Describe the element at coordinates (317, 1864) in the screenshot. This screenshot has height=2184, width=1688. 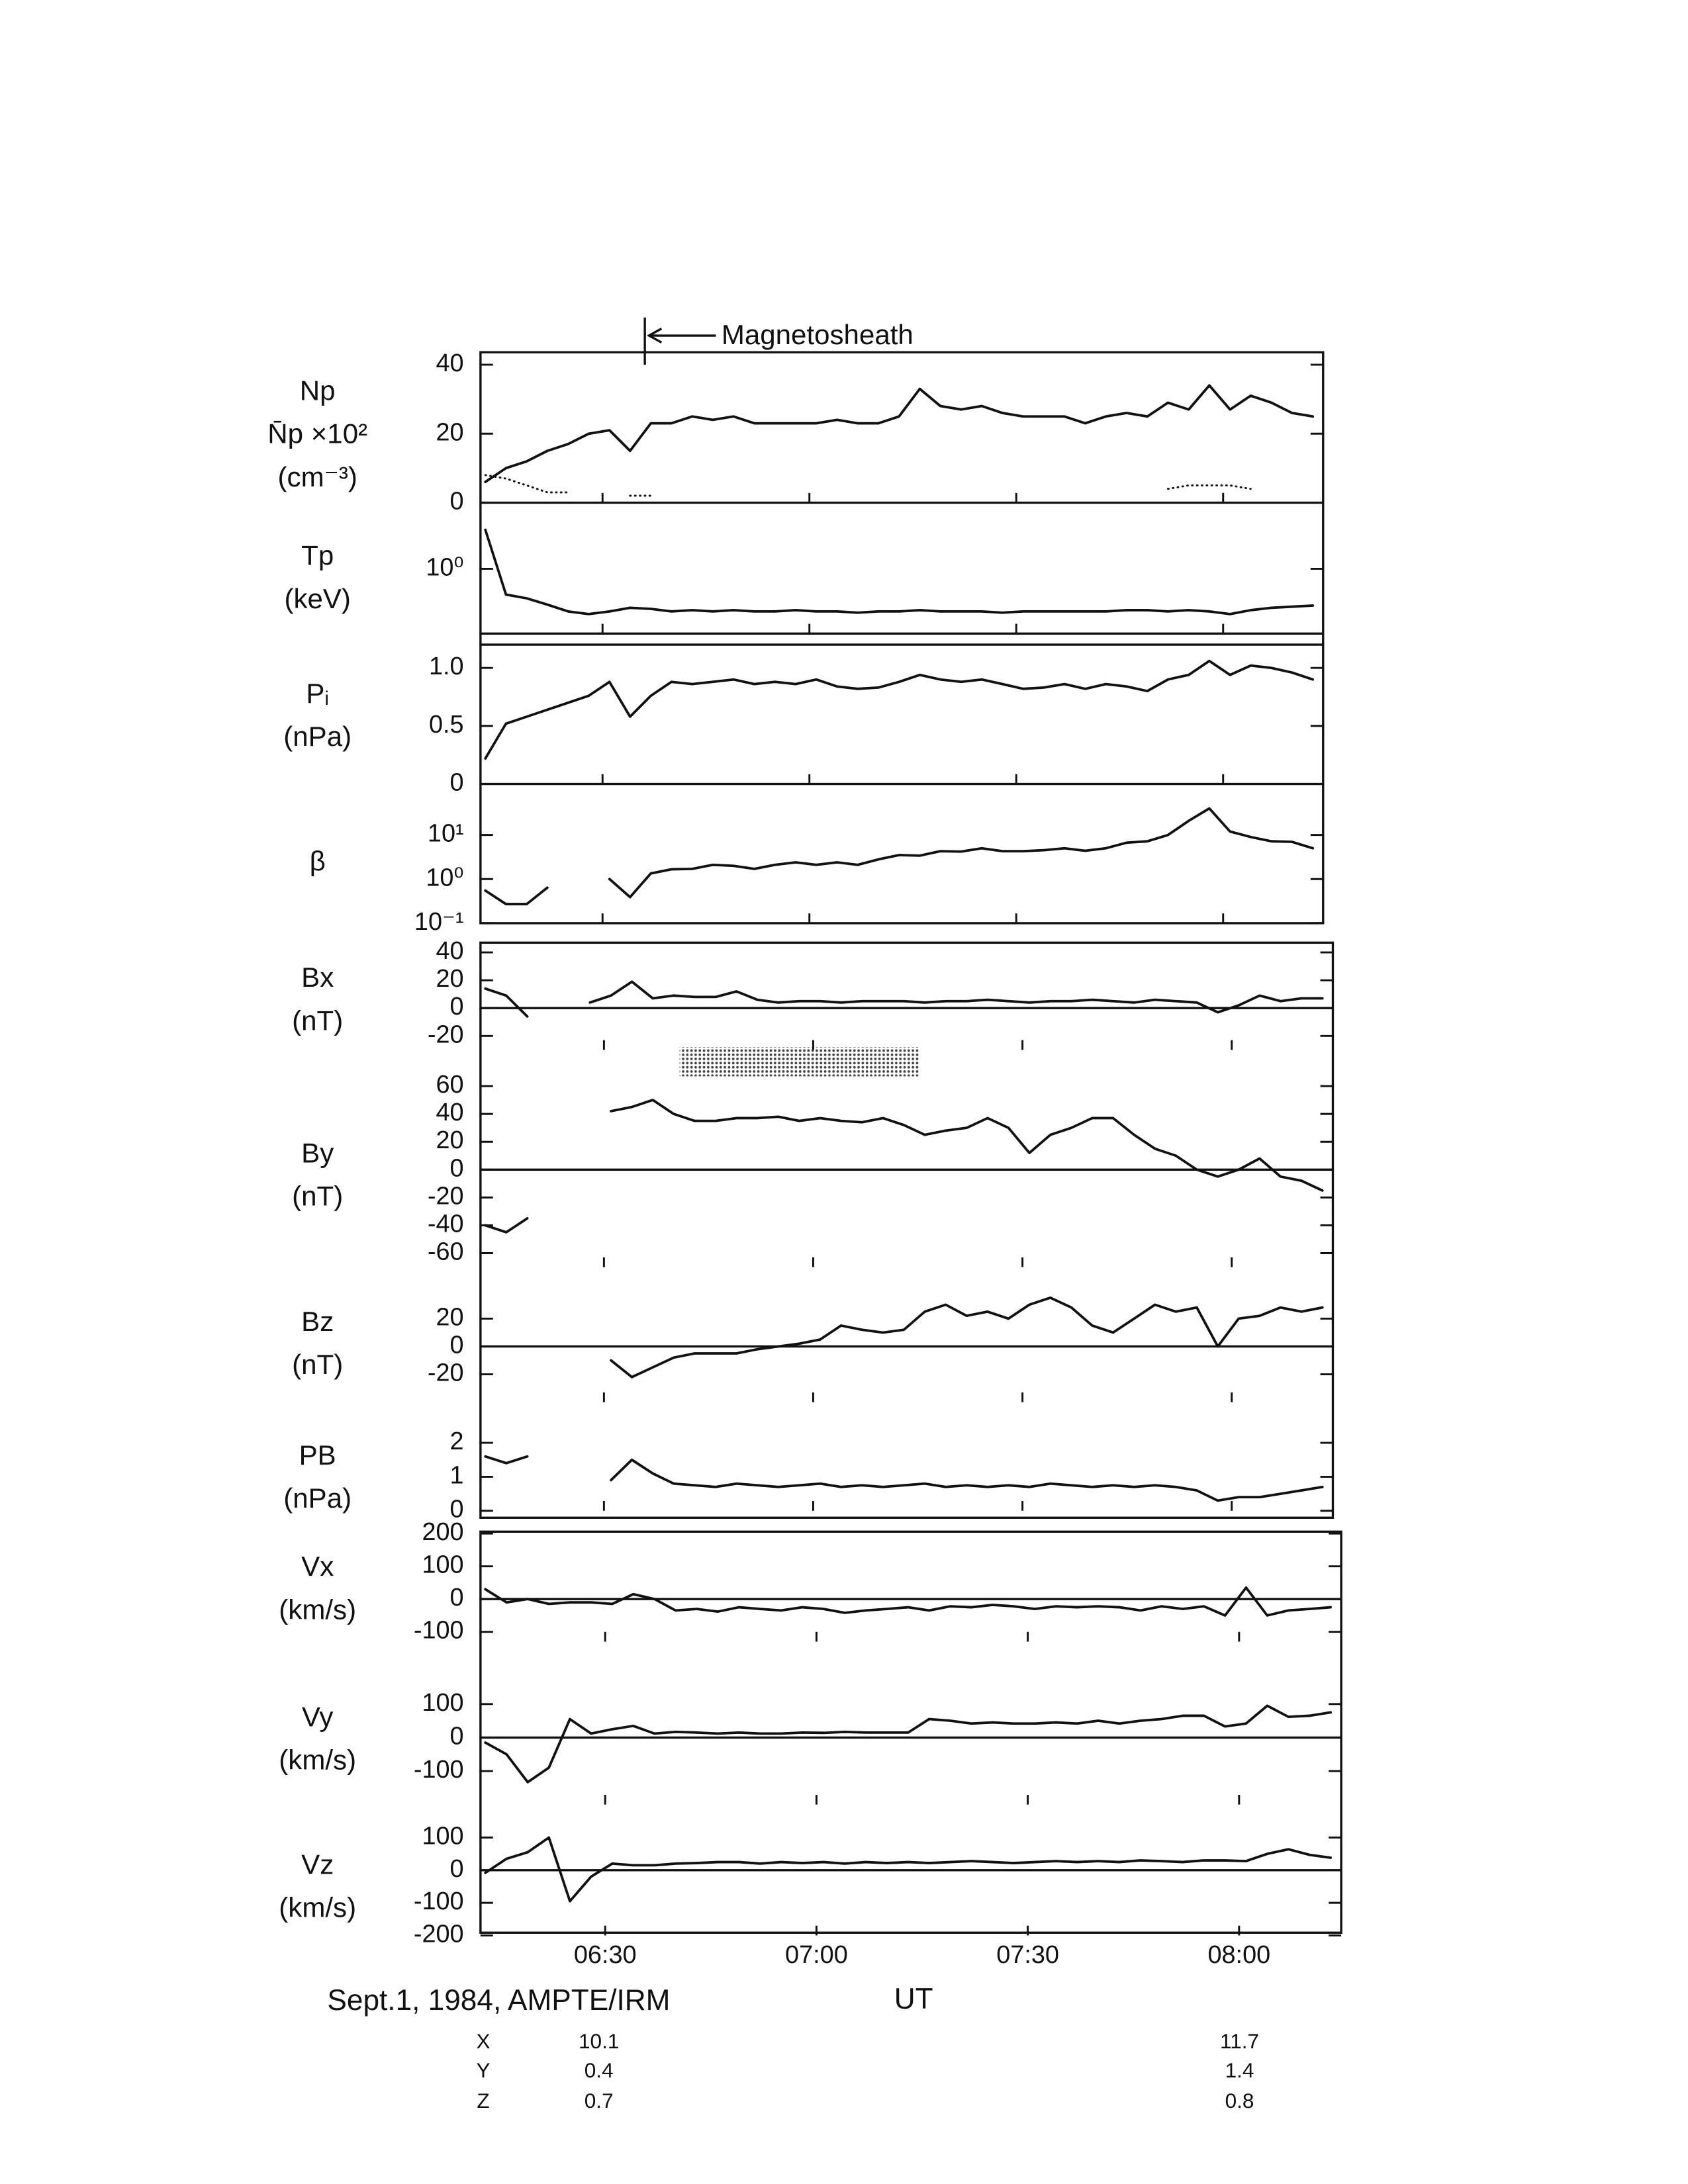
I see `y-axis-label: Vz` at that location.